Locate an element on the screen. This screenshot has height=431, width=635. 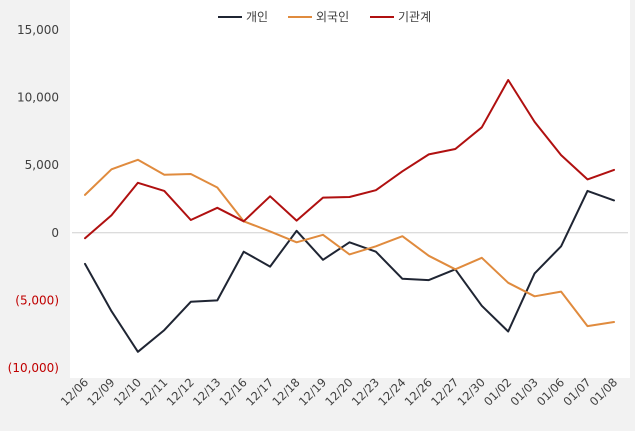
legend-label: 외국인 is located at coordinates (332, 17).